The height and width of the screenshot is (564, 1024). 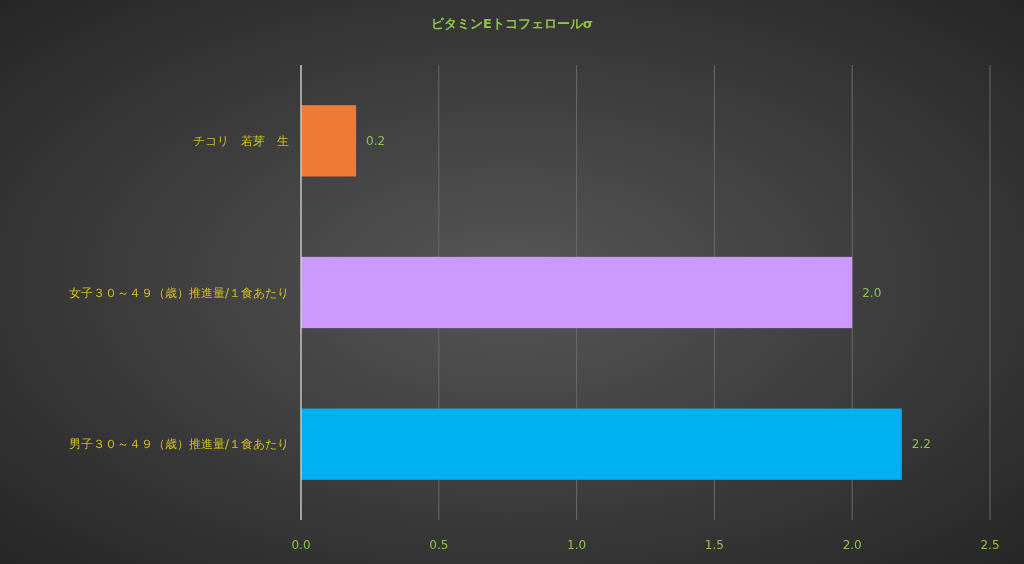 What do you see at coordinates (301, 545) in the screenshot?
I see `x-tick-label: 0.0` at bounding box center [301, 545].